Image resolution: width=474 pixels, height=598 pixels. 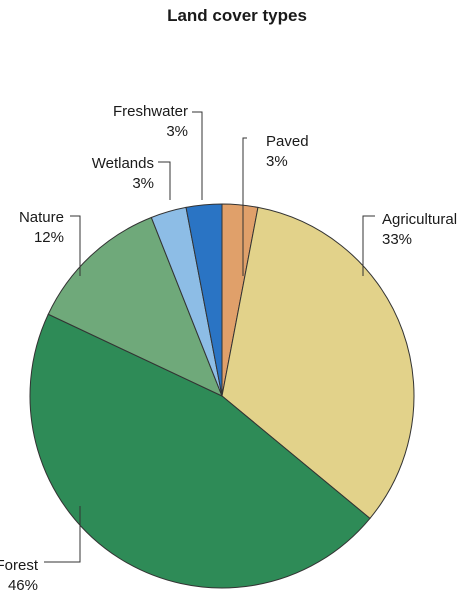 What do you see at coordinates (123, 163) in the screenshot?
I see `slice-label-wetlands: Wetlands` at bounding box center [123, 163].